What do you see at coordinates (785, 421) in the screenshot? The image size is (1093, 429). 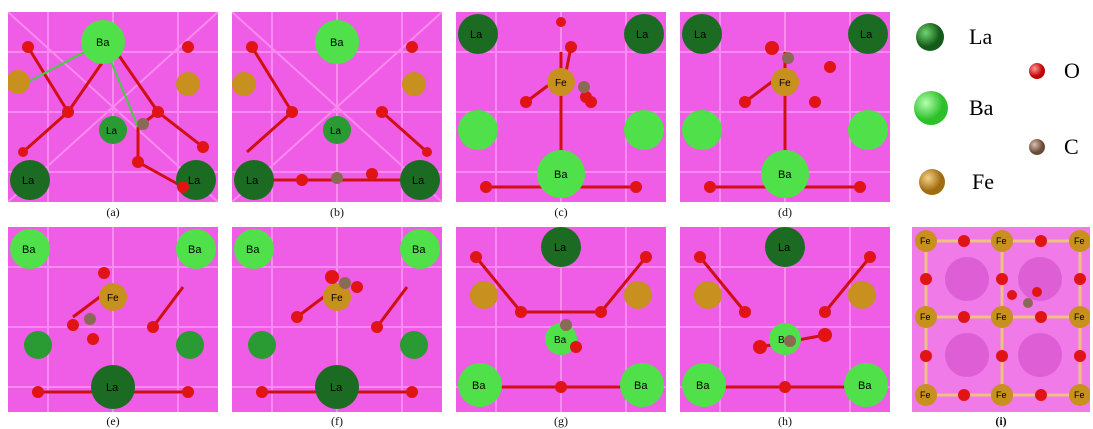 I see `caption-h: (h)` at bounding box center [785, 421].